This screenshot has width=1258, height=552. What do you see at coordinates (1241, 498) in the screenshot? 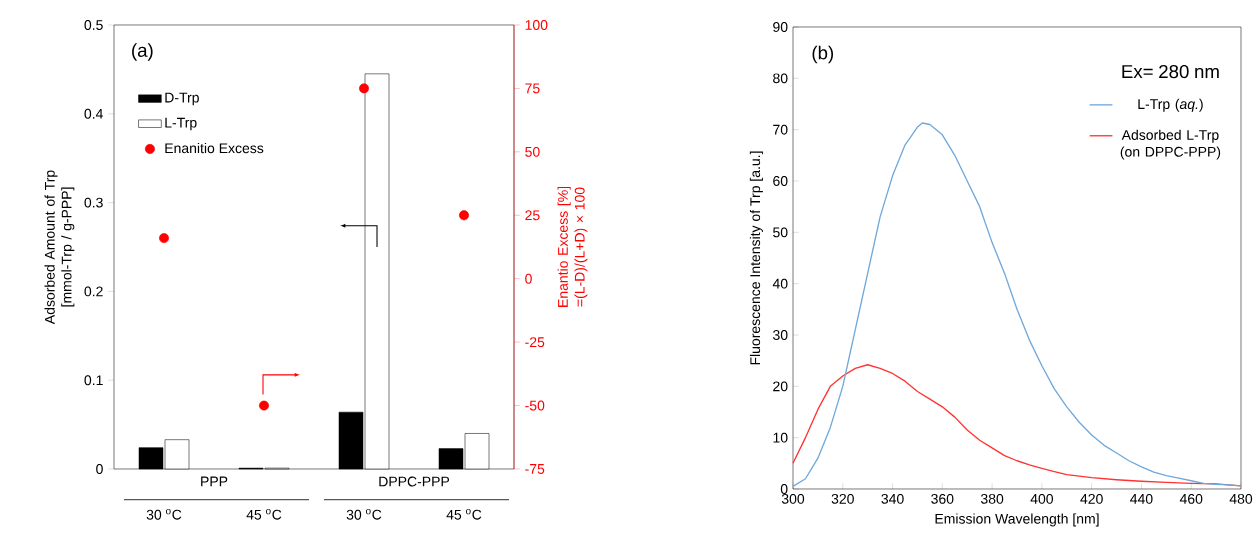
I see `x-tick-label: 480` at bounding box center [1241, 498].